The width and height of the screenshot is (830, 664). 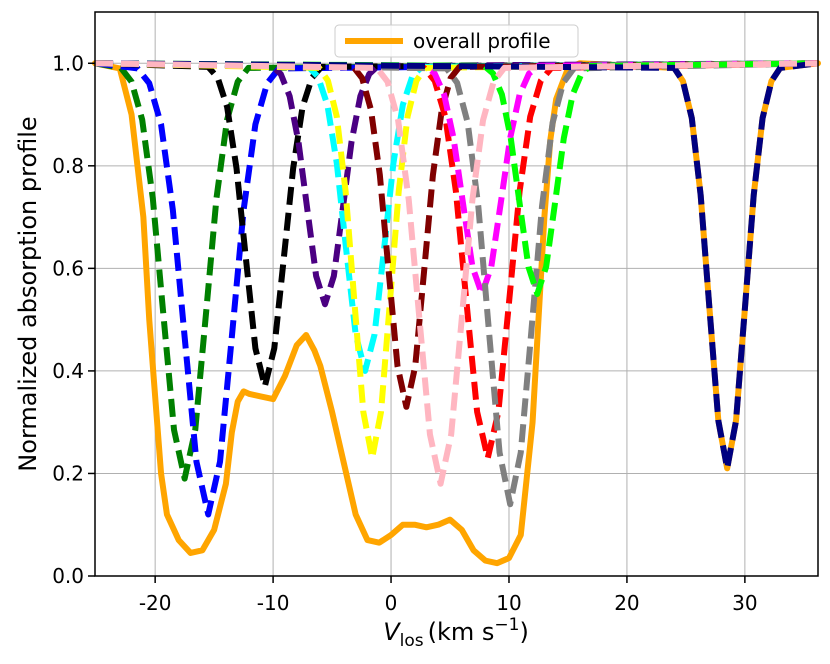 I want to click on y-tick-label: 0.2, so click(x=68, y=473).